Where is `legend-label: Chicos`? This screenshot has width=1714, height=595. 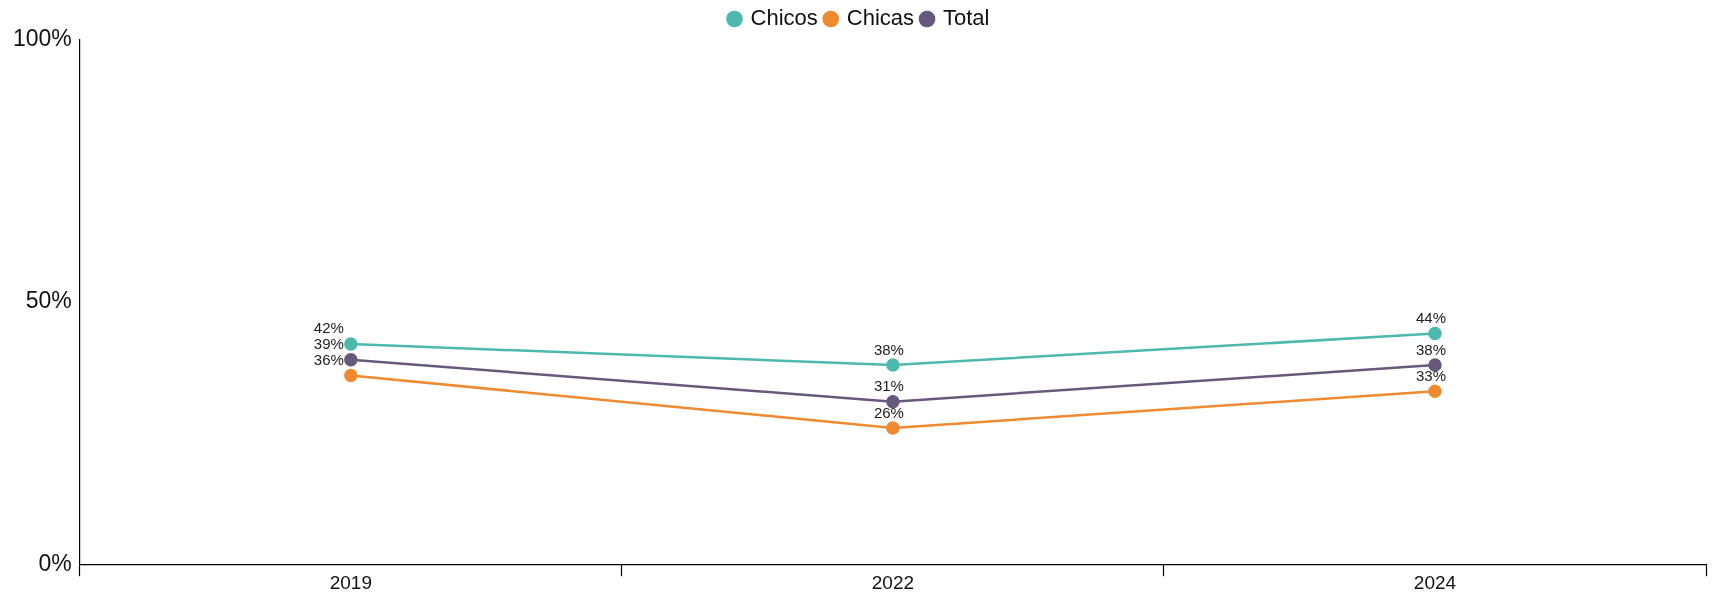 legend-label: Chicos is located at coordinates (784, 18).